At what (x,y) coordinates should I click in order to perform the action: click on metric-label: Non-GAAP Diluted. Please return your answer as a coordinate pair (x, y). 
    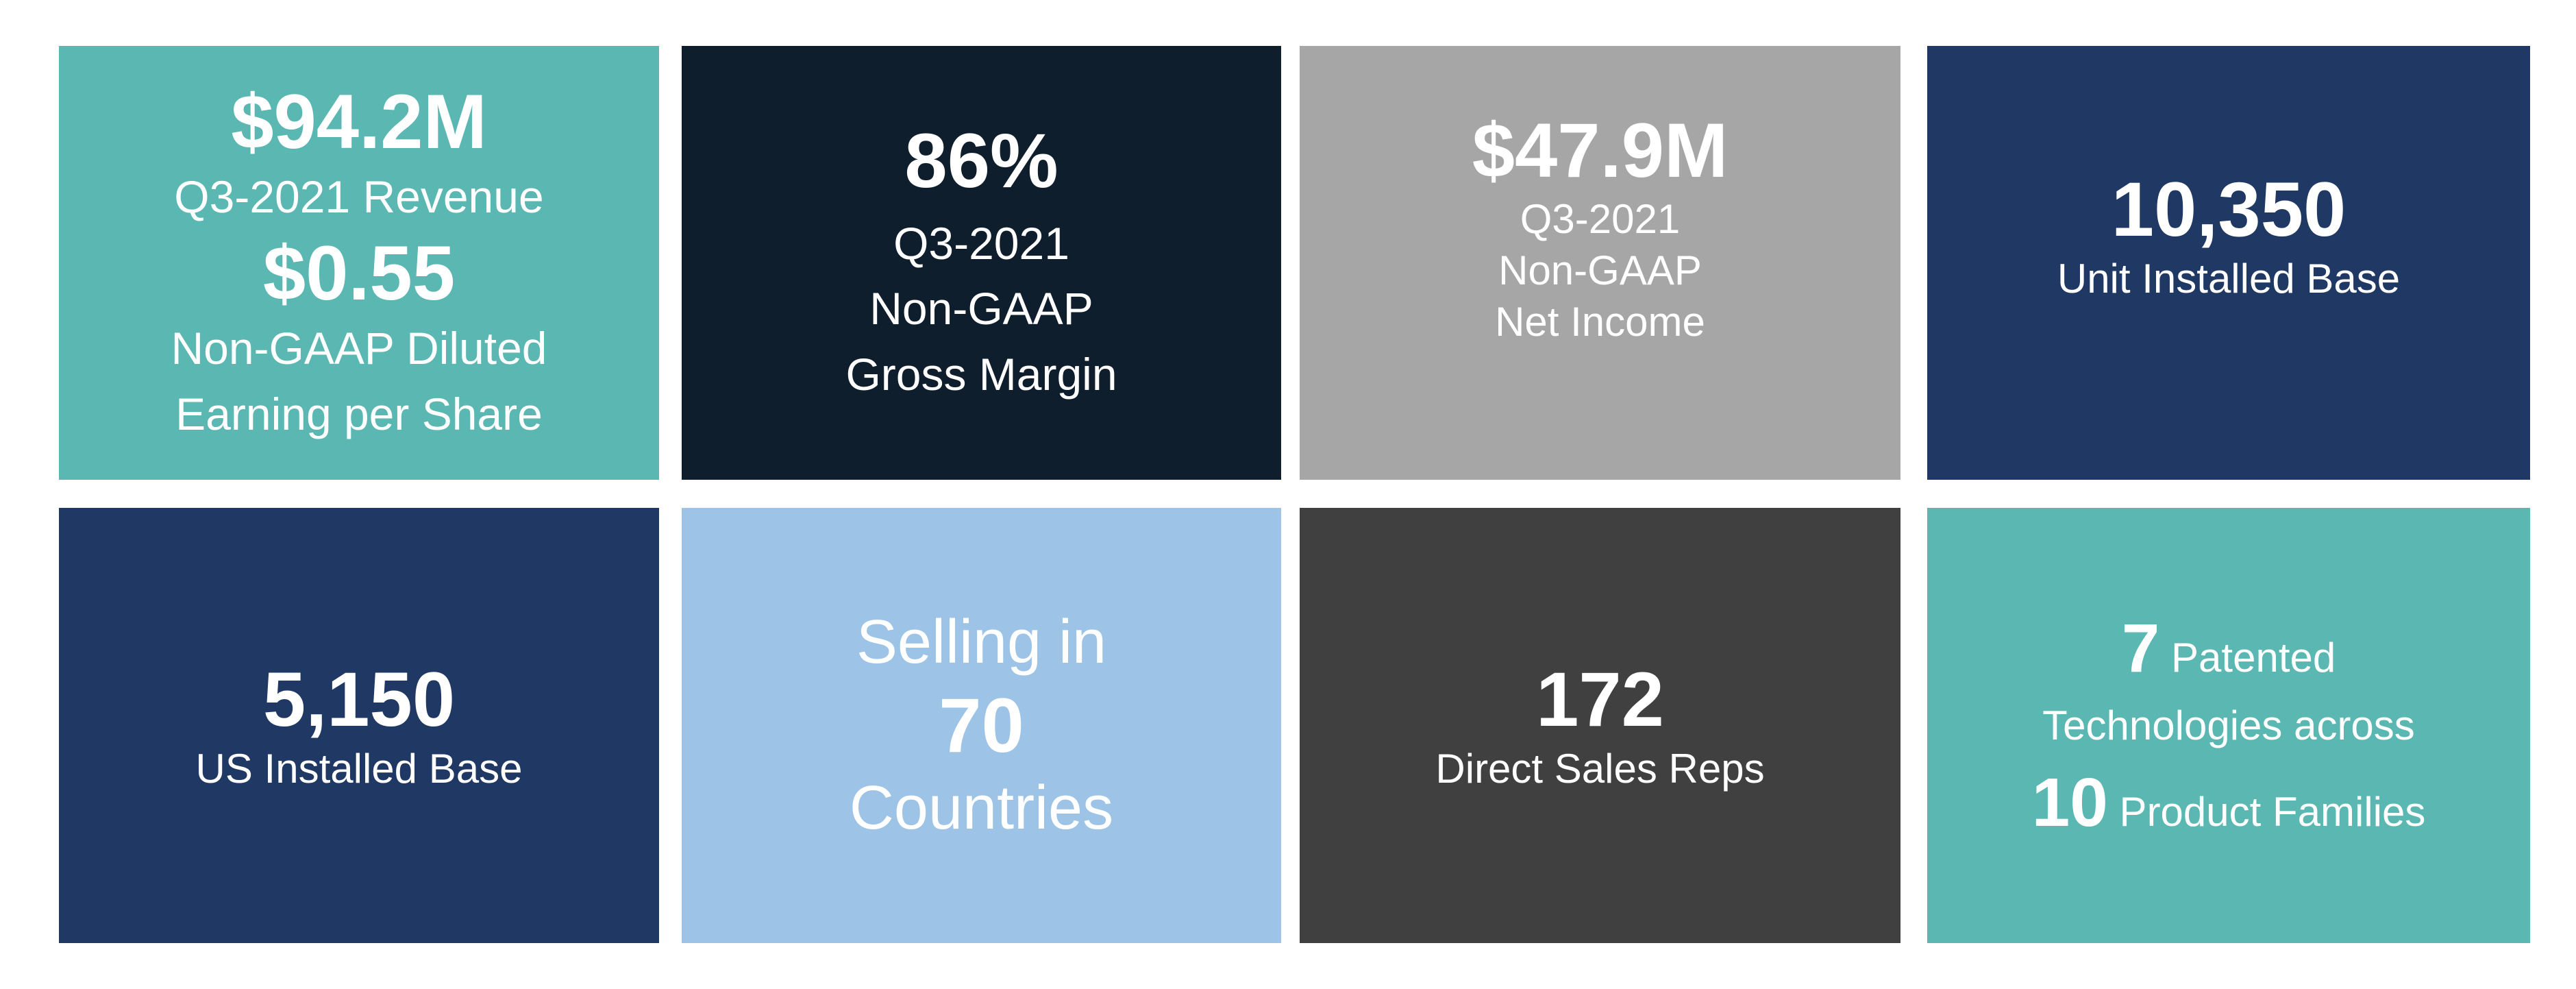
    Looking at the image, I should click on (359, 348).